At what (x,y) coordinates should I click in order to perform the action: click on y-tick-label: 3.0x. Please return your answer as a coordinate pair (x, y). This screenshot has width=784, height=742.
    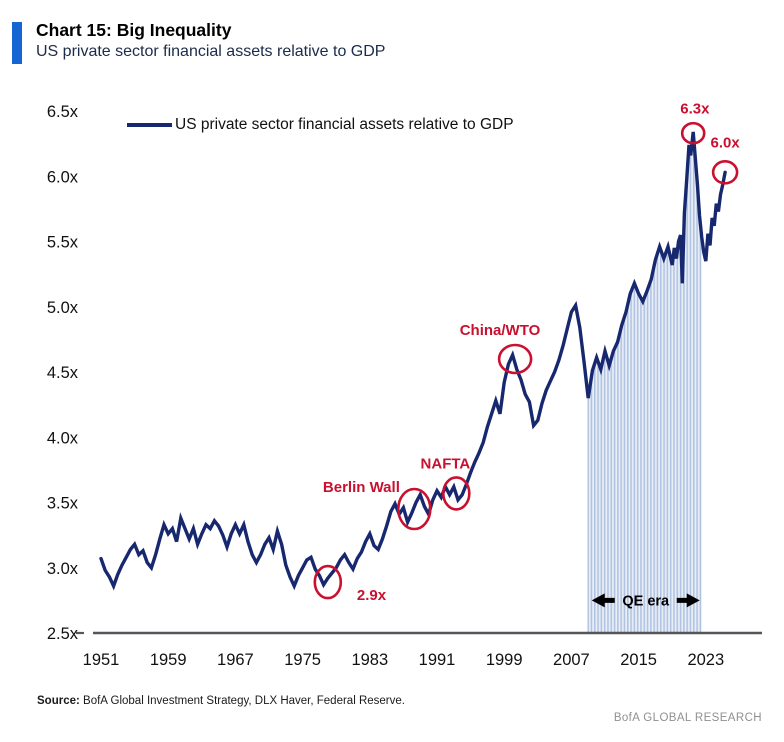
    Looking at the image, I should click on (63, 569).